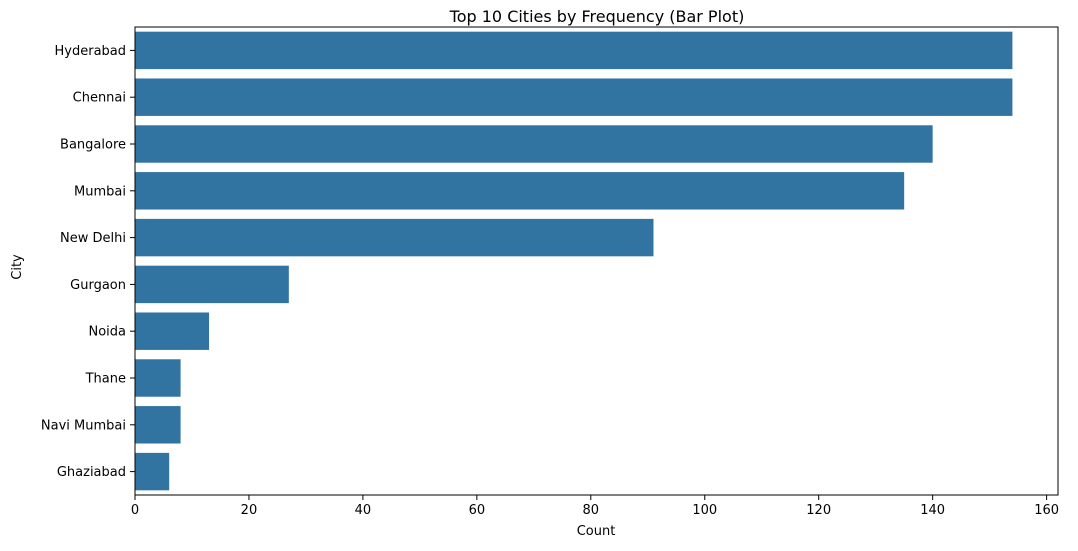  What do you see at coordinates (93, 145) in the screenshot?
I see `y-tick-label: Bangalore` at bounding box center [93, 145].